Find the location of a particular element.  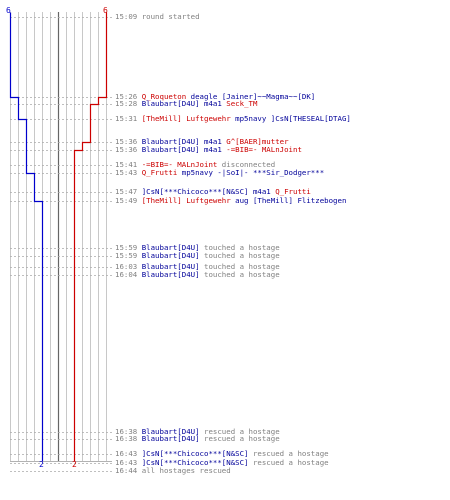

log-text: -|SoI|- ***Sir_Dodger*** is located at coordinates (271, 172).